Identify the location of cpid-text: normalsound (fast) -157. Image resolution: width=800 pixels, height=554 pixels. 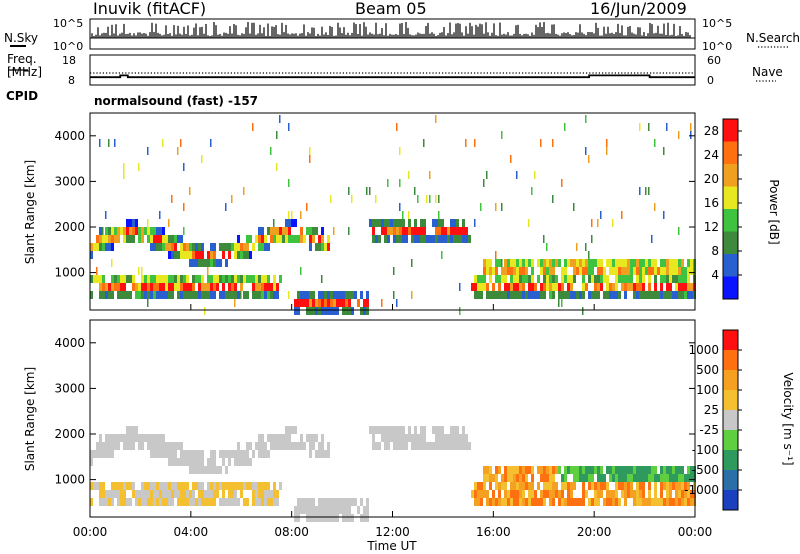
(176, 101).